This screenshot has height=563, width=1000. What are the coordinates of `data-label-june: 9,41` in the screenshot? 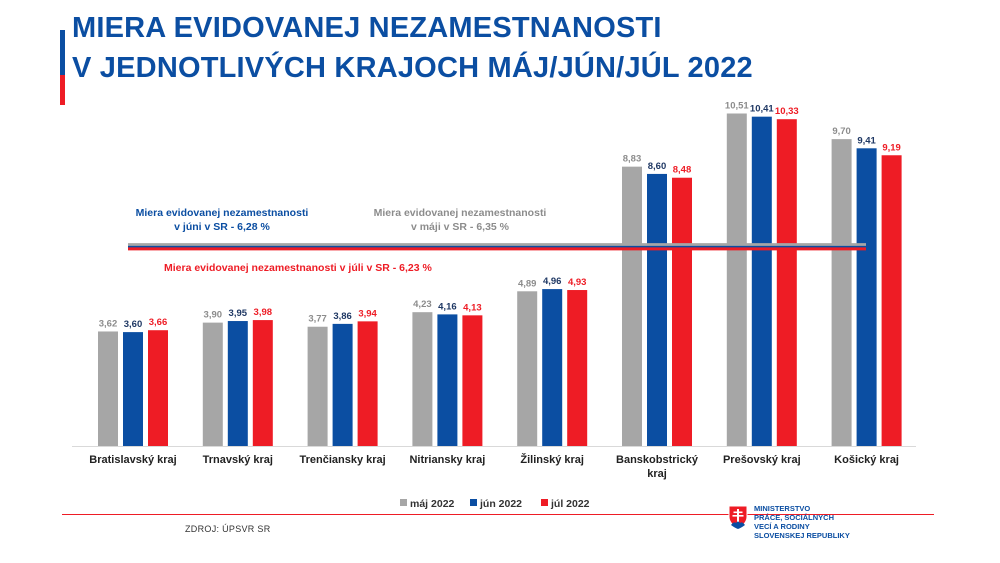 It's located at (866, 140).